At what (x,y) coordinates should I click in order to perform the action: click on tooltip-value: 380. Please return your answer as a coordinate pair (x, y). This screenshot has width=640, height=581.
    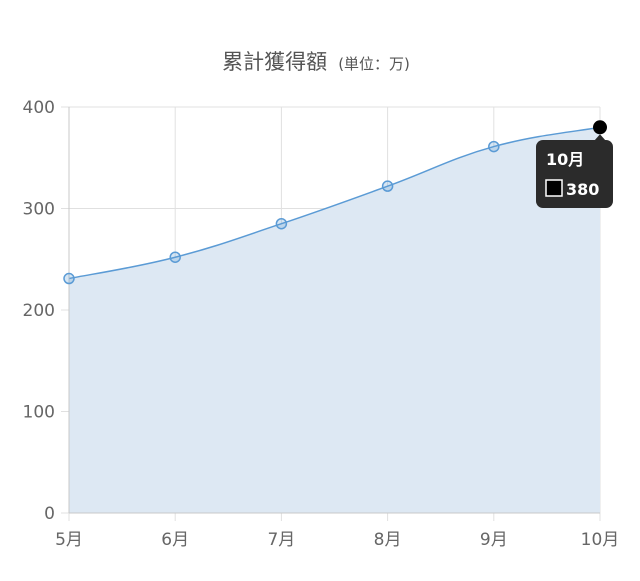
    Looking at the image, I should click on (582, 189).